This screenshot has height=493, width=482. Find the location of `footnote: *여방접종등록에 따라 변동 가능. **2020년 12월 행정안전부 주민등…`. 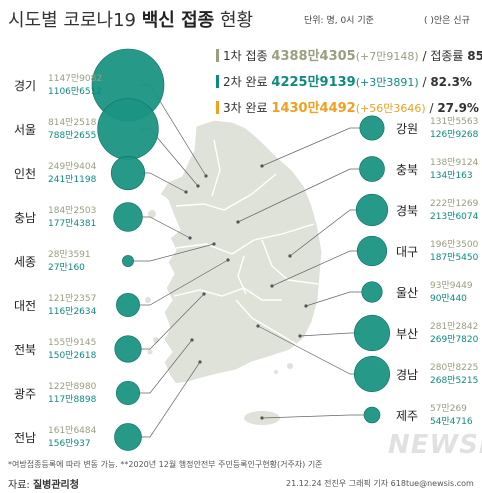

footnote: *여방접종등록에 따라 변동 가능. **2020년 12월 행정안전부 주민등… is located at coordinates (165, 464).